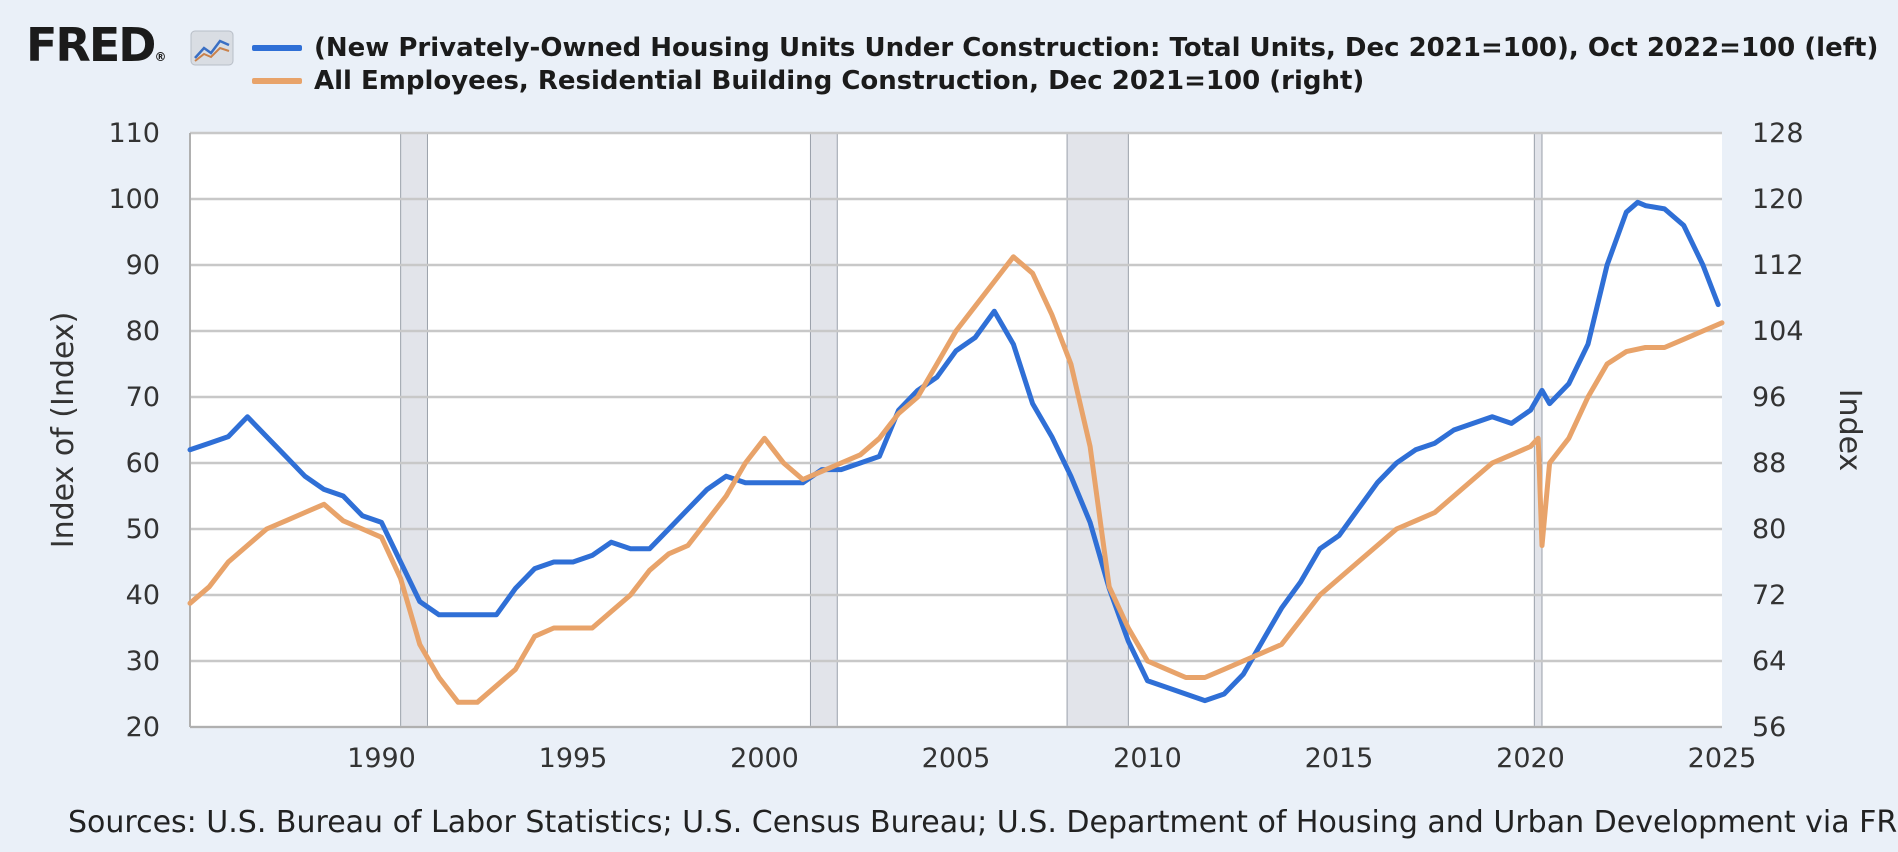 Image resolution: width=1898 pixels, height=852 pixels. Describe the element at coordinates (143, 397) in the screenshot. I see `y-tick-label-left: 70` at that location.